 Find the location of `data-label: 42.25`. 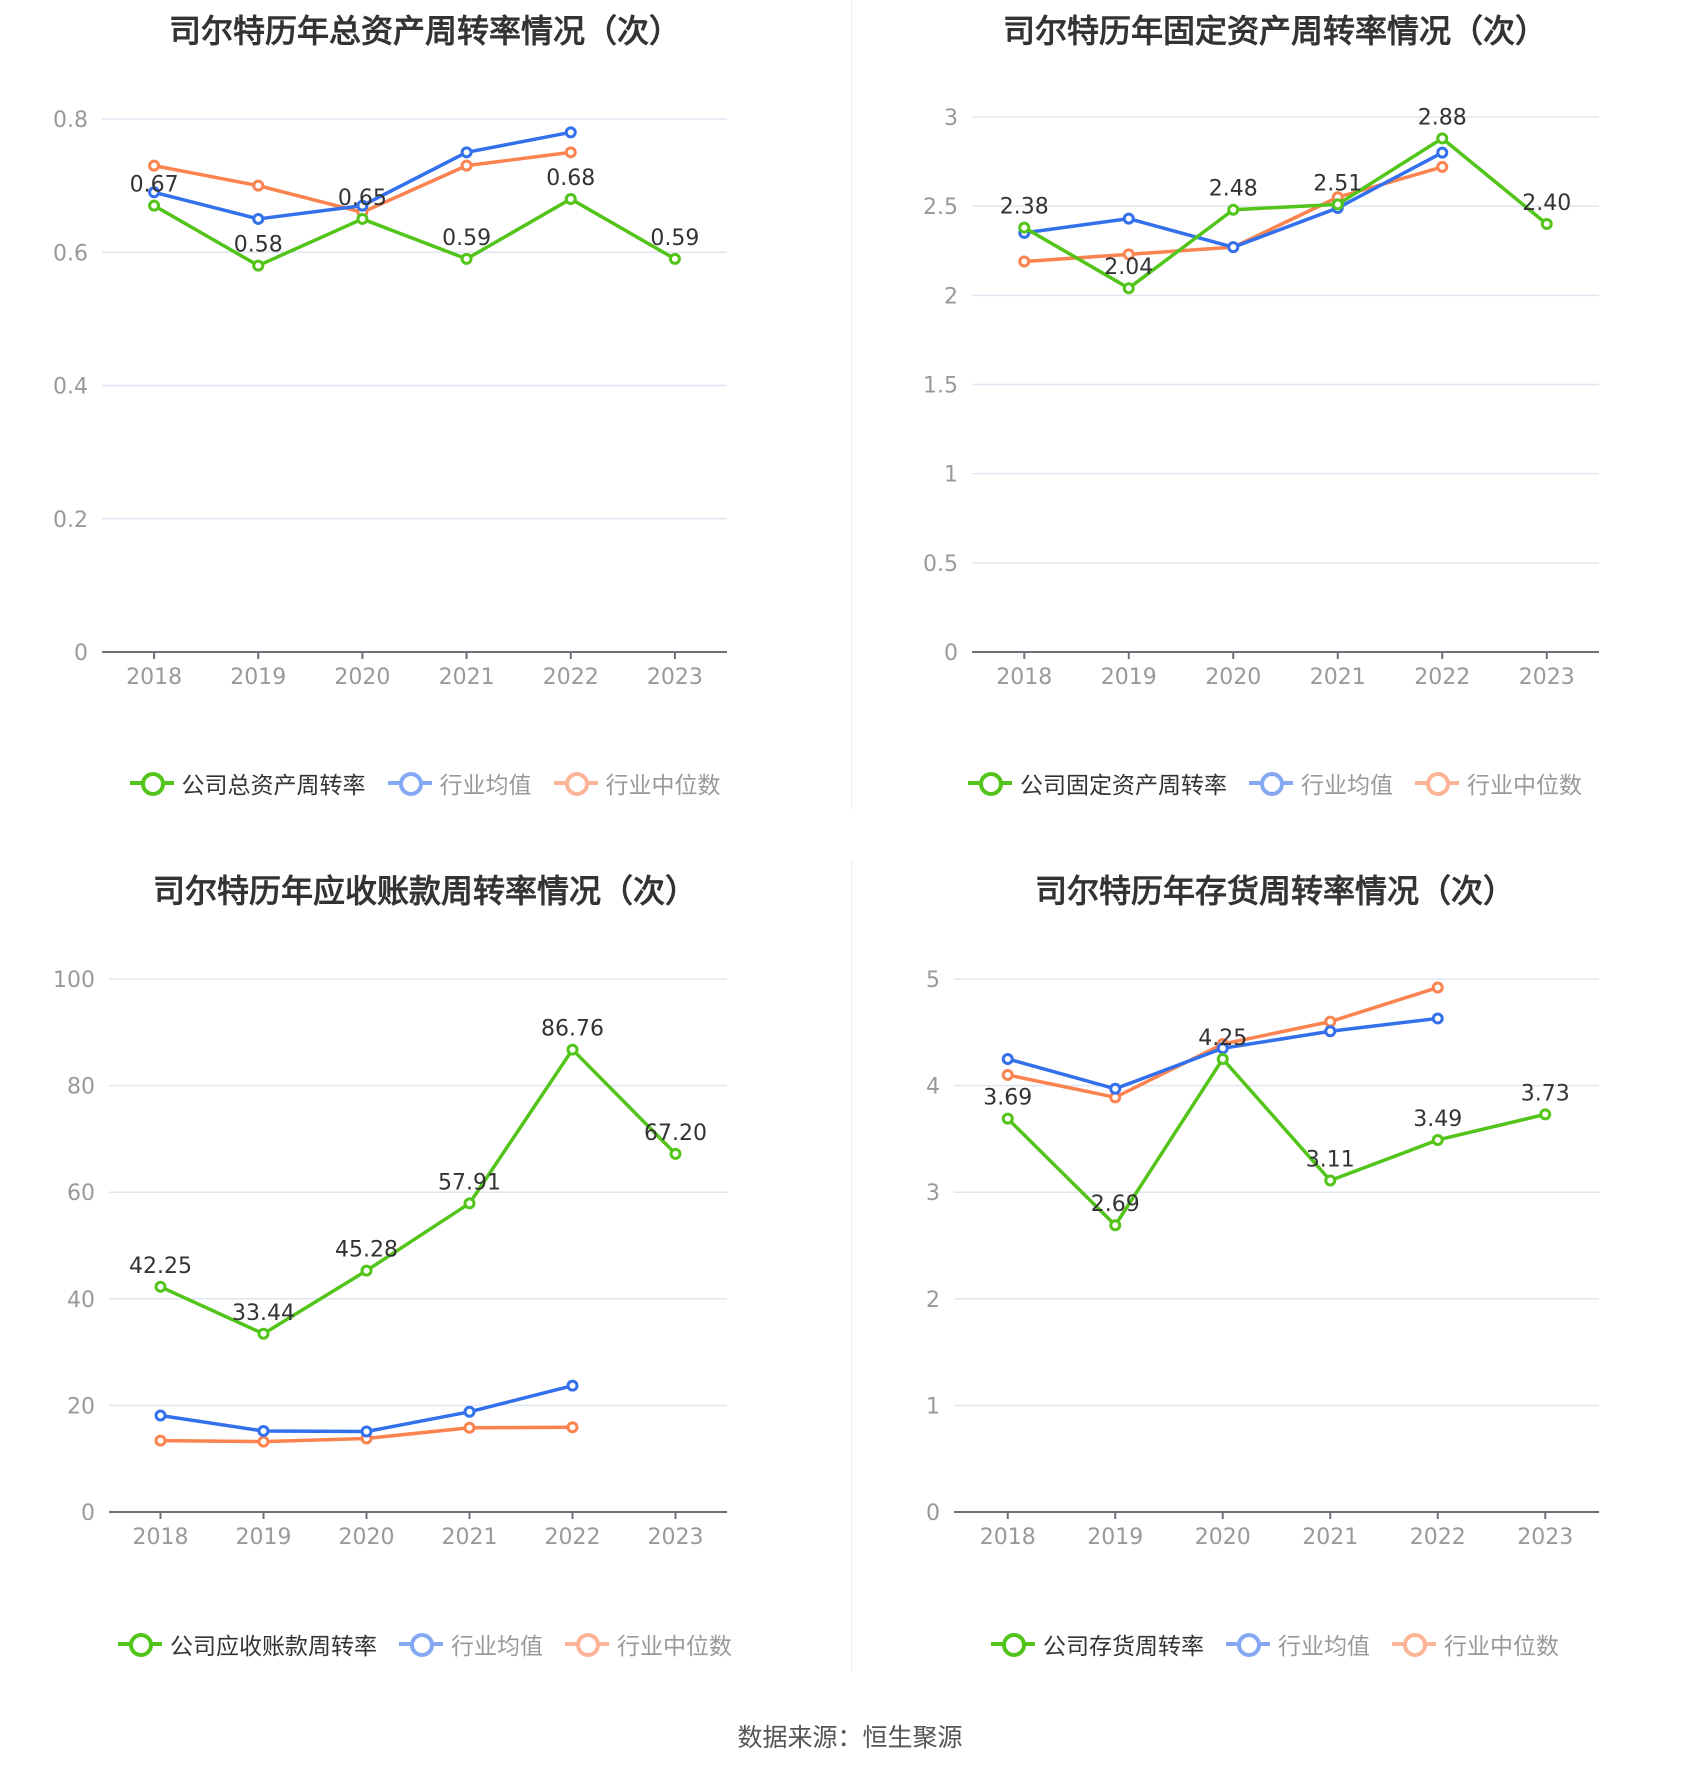

data-label: 42.25 is located at coordinates (160, 1266).